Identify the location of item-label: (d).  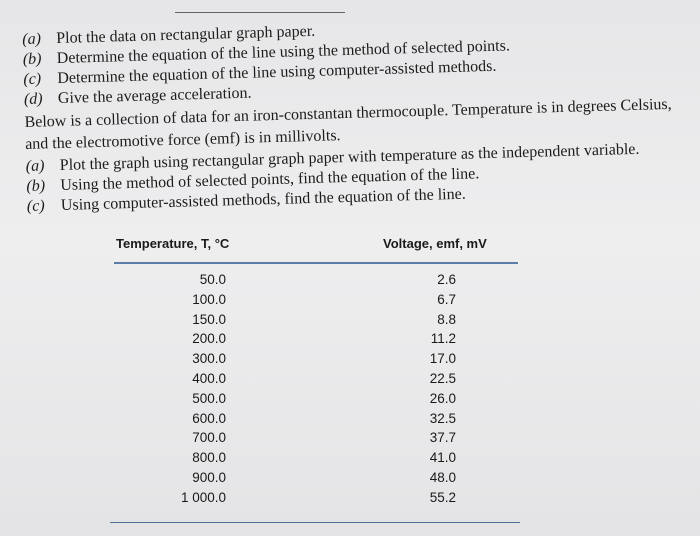
(33, 99).